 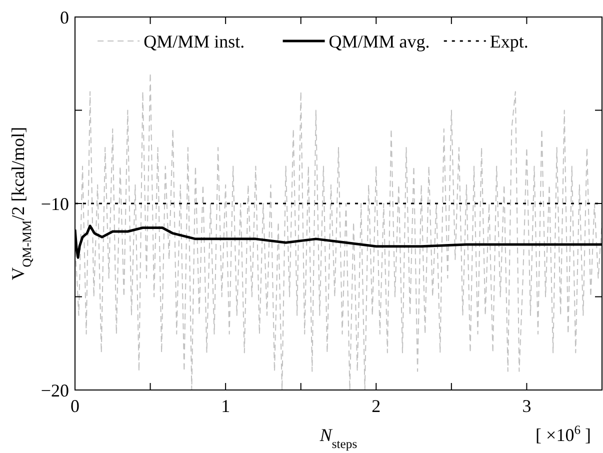 I want to click on y-tick-label: −20, so click(x=54, y=390).